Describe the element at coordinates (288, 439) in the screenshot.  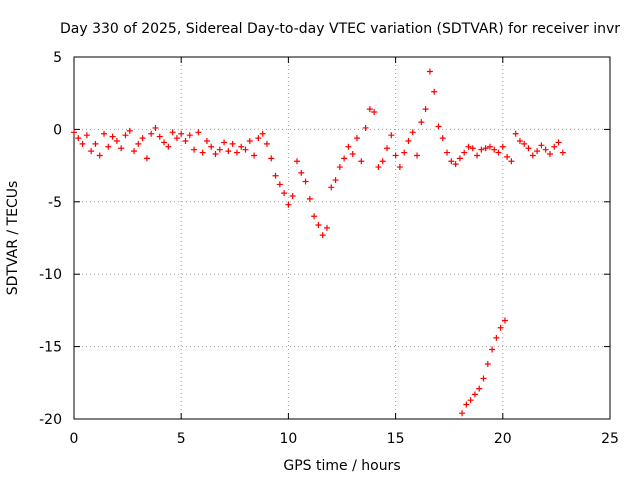
I see `x-tick-label: 10` at that location.